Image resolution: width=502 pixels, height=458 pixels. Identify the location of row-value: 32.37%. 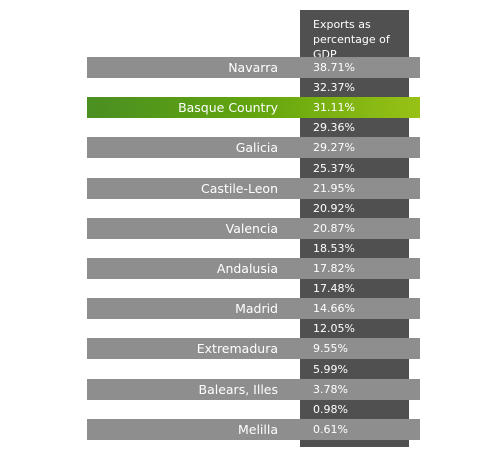
(334, 87).